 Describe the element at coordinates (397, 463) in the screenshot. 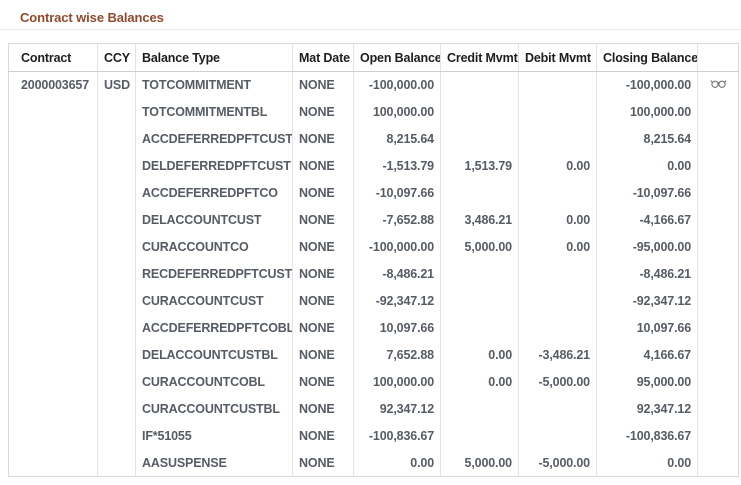

I see `cell-open-balance: 0.00` at that location.